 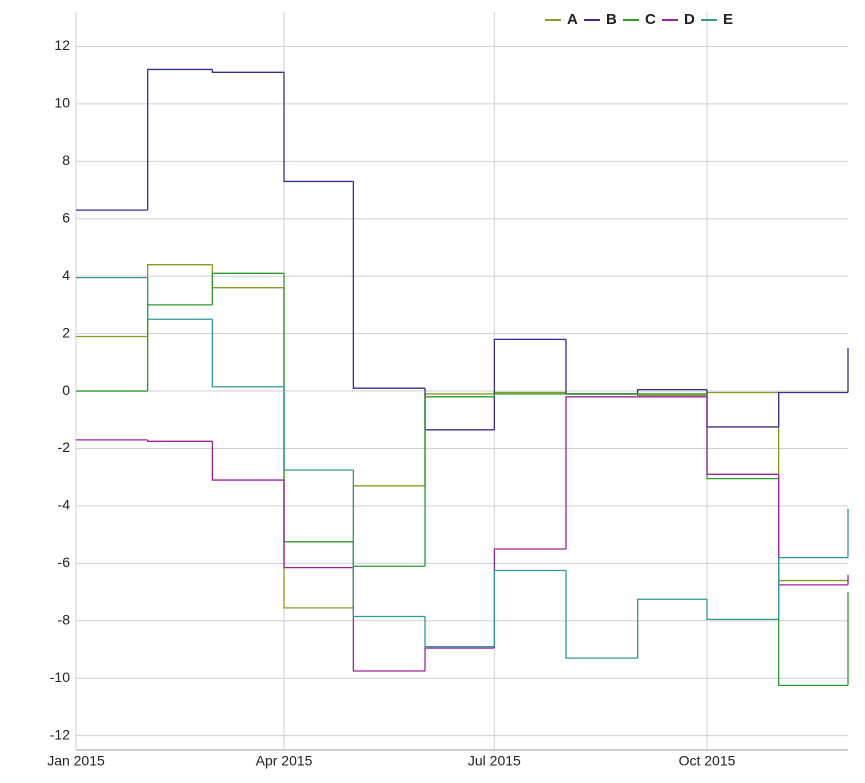 I want to click on y-tick-label: -4, so click(x=64, y=505).